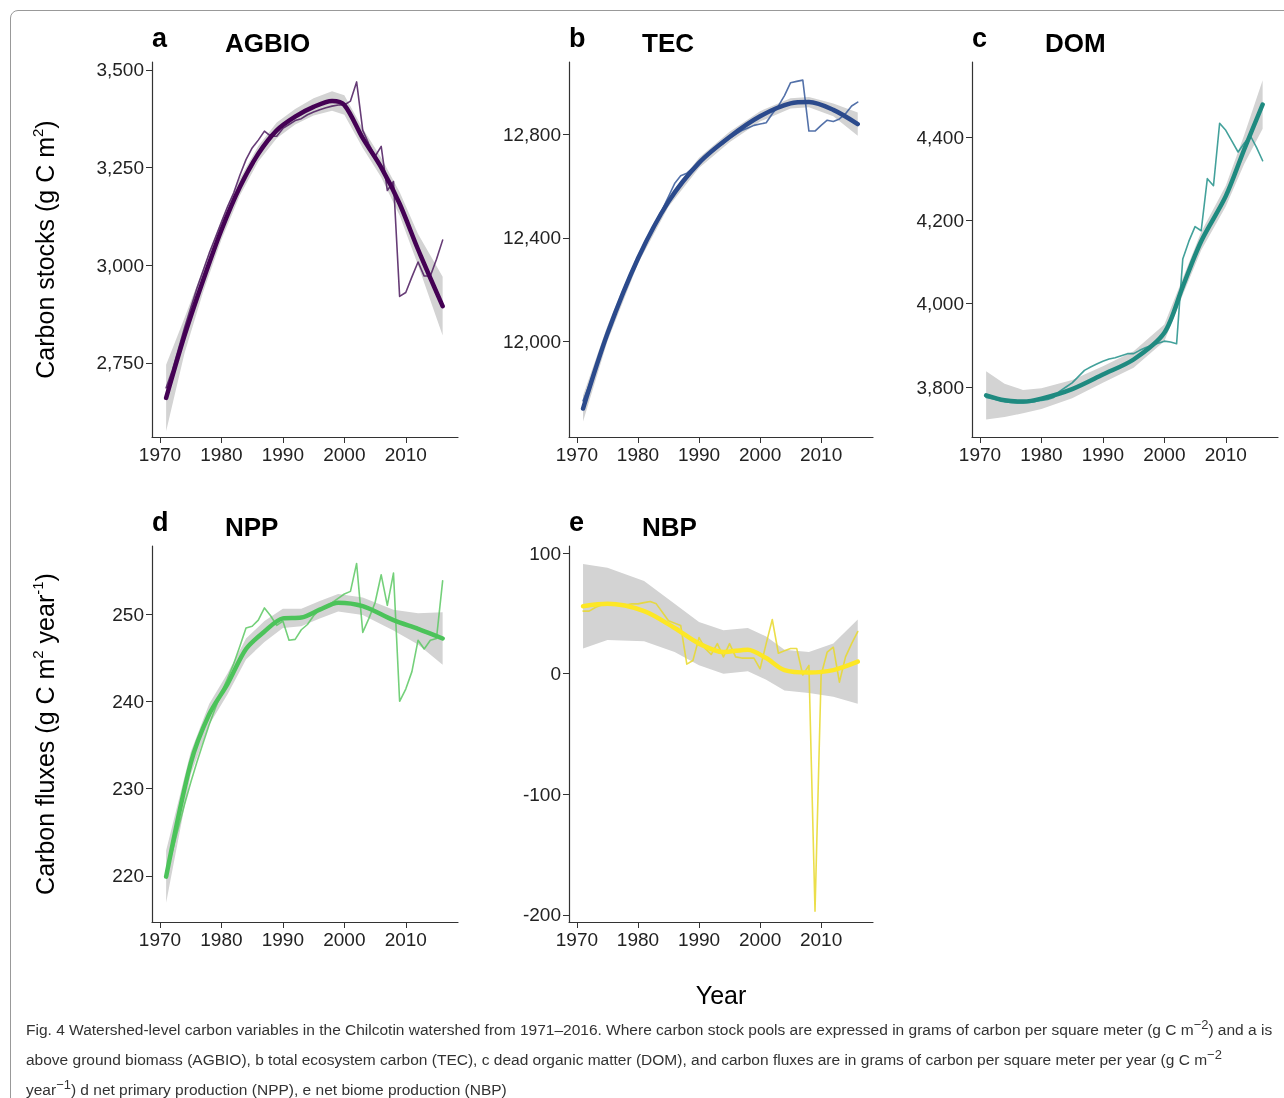 This screenshot has height=1098, width=1284. What do you see at coordinates (668, 43) in the screenshot?
I see `chart-title: TEC` at bounding box center [668, 43].